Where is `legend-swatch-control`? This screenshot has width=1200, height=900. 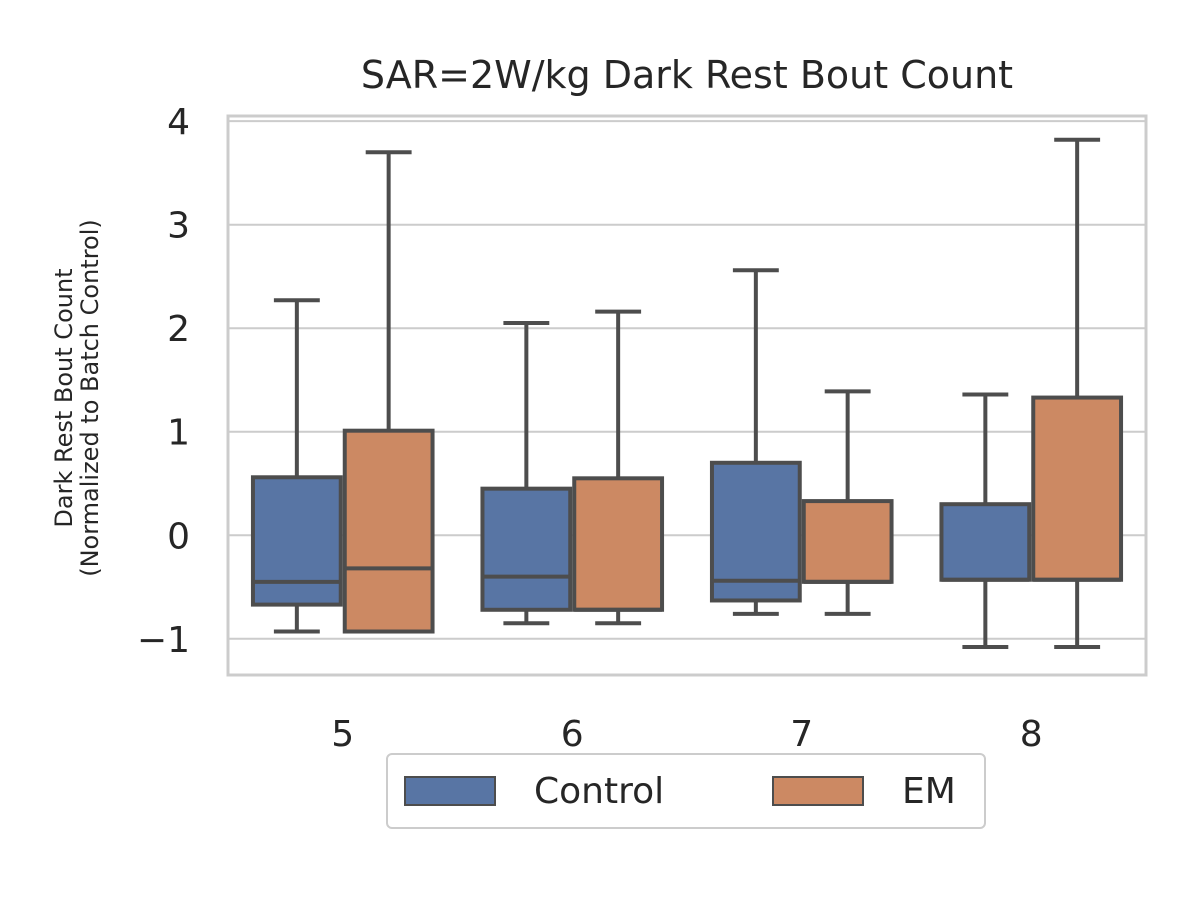
legend-swatch-control is located at coordinates (450, 791).